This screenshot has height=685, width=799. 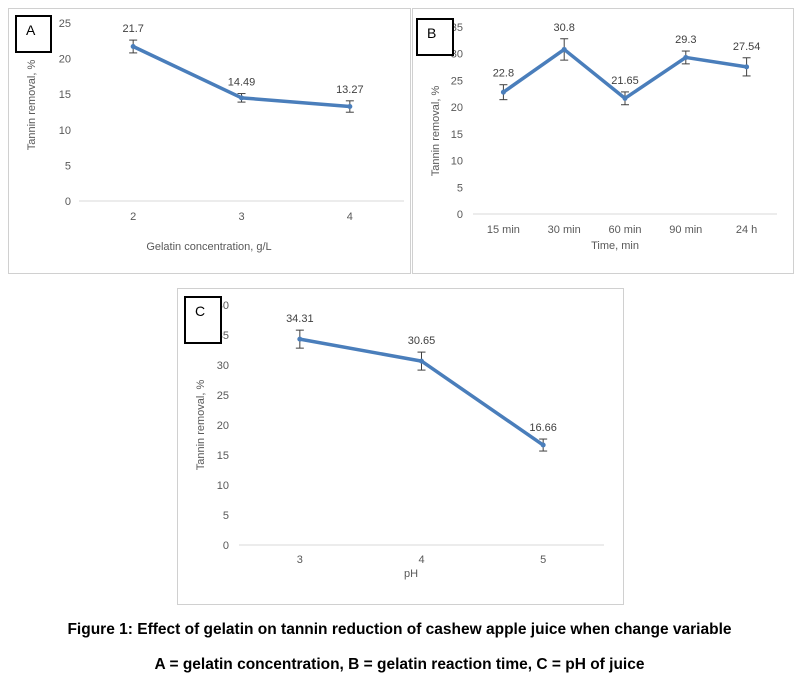 What do you see at coordinates (422, 341) in the screenshot?
I see `data-label: 30.65` at bounding box center [422, 341].